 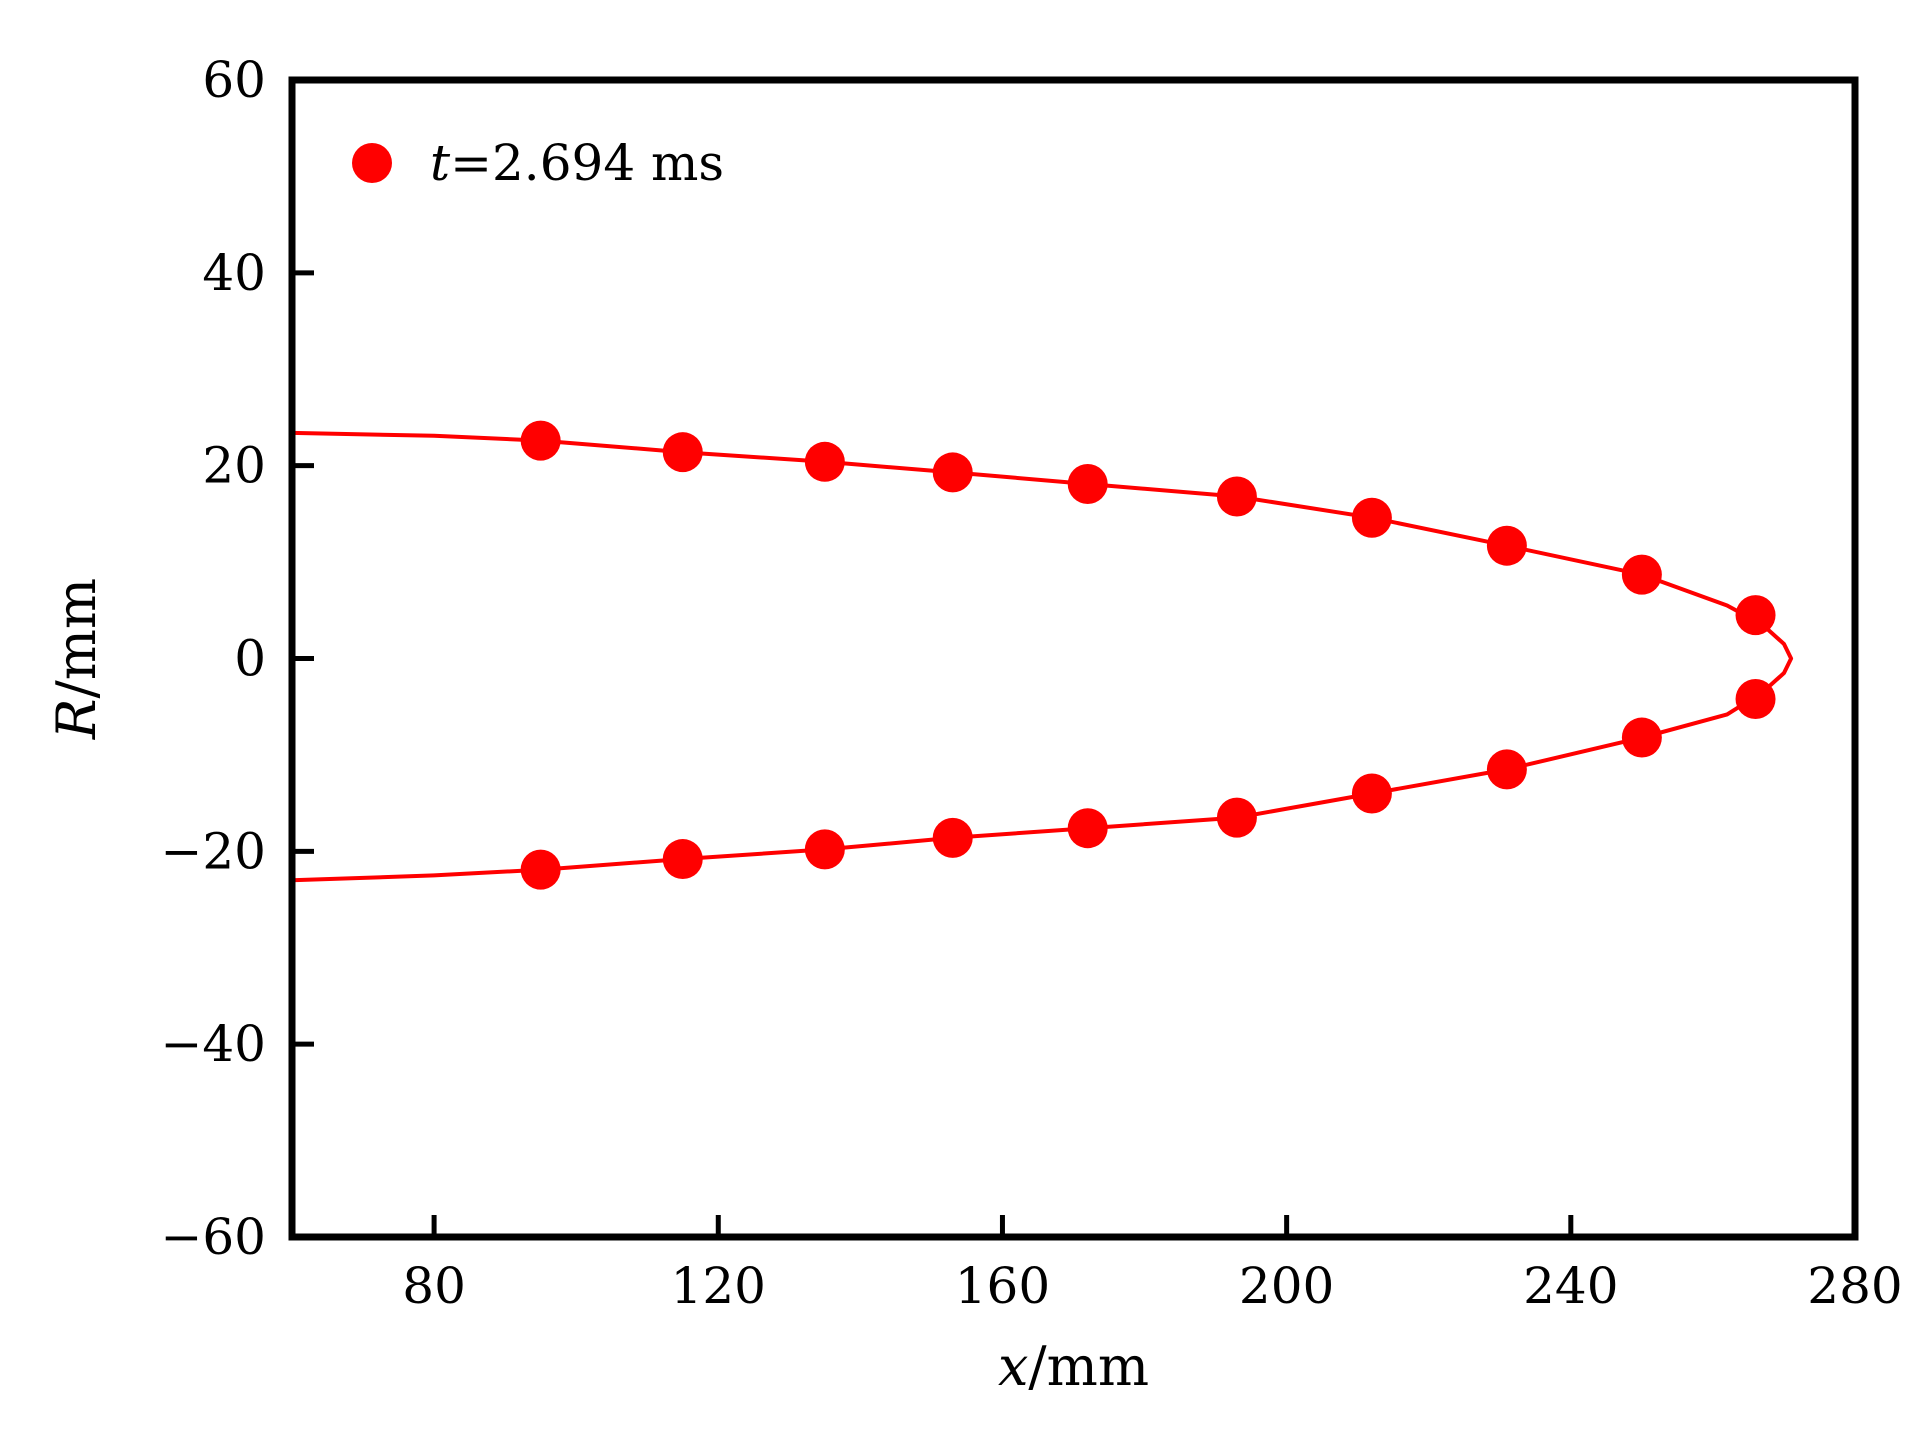 What do you see at coordinates (76, 719) in the screenshot?
I see `y-axis-var: R` at bounding box center [76, 719].